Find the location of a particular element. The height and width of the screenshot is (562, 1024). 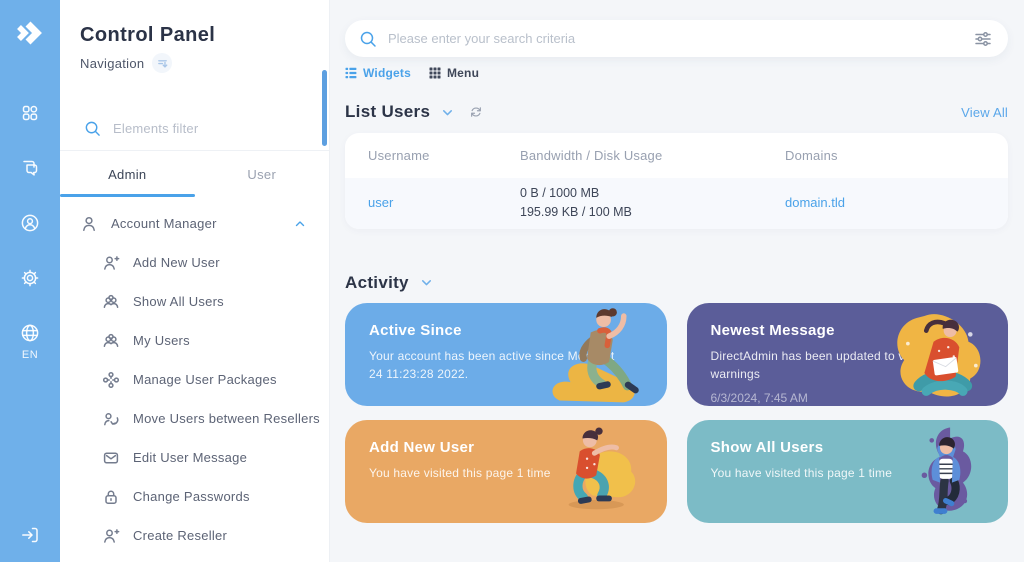

elements-filter is located at coordinates (194, 128).